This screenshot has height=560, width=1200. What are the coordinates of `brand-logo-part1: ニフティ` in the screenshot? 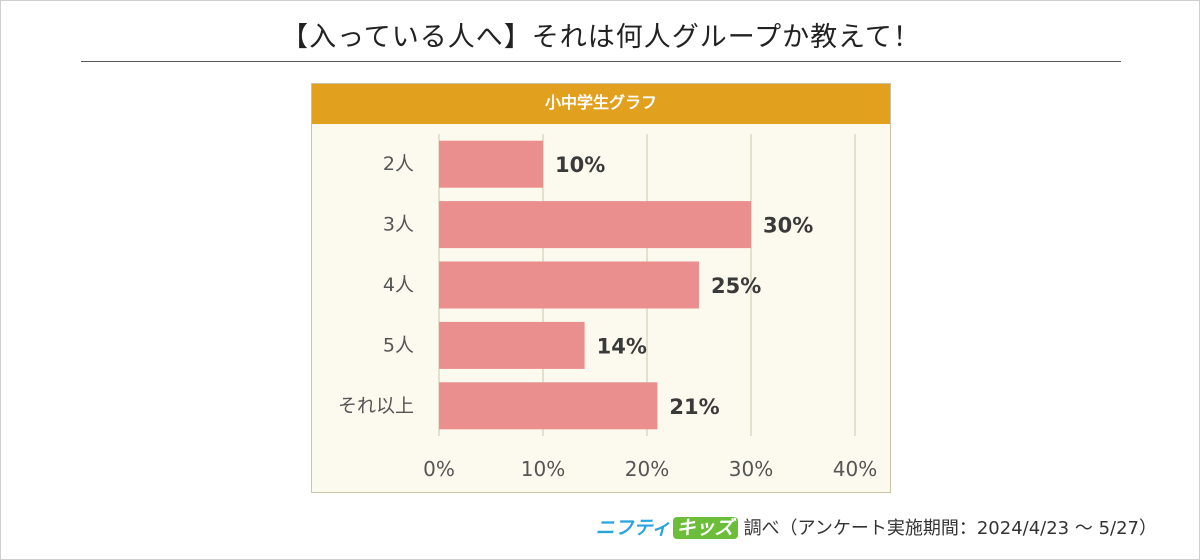 It's located at (633, 528).